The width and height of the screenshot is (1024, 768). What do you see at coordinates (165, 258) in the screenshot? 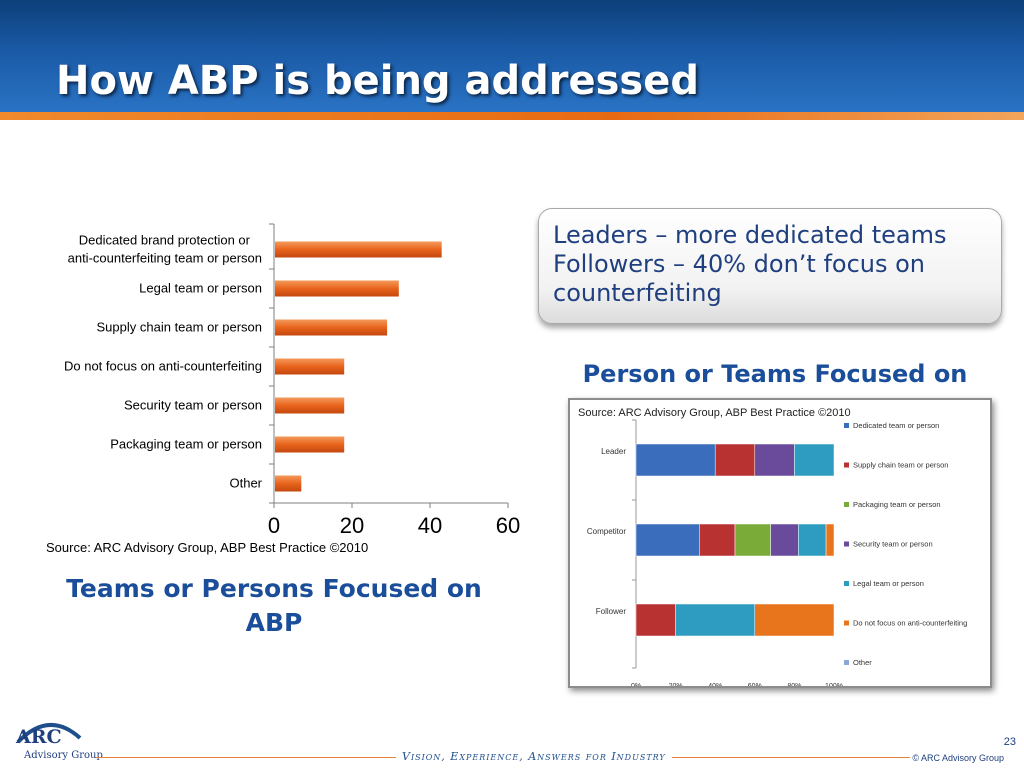
I see `category-label-line: anti-counterfeiting team or person` at bounding box center [165, 258].